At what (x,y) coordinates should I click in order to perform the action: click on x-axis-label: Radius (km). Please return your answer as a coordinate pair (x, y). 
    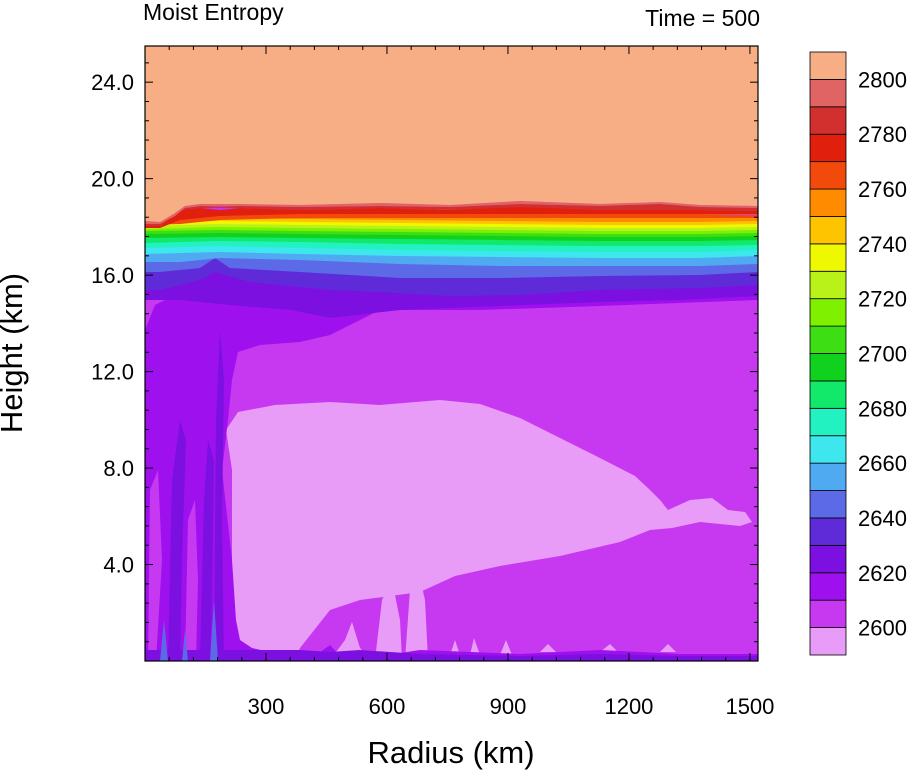
    Looking at the image, I should click on (450, 752).